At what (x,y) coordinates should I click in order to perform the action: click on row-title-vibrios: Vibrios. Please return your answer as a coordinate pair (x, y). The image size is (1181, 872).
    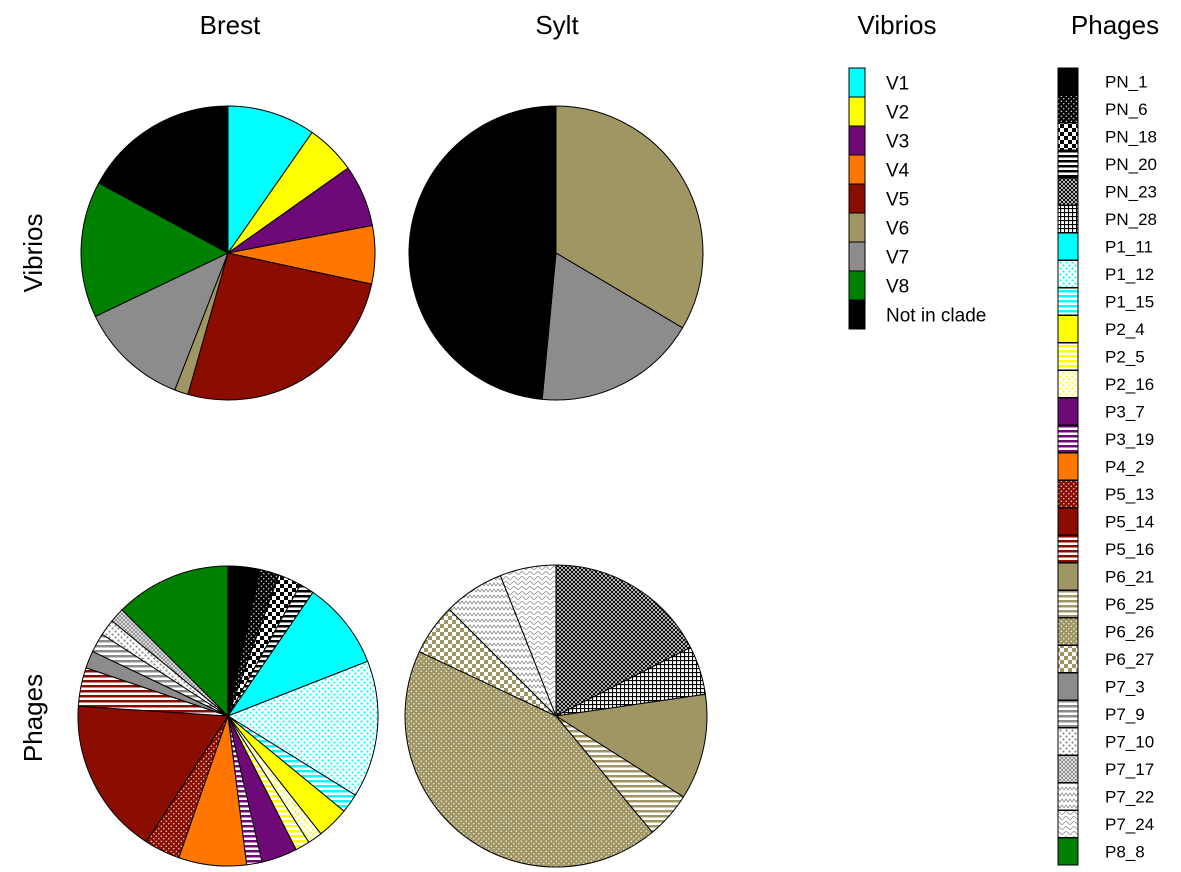
    Looking at the image, I should click on (33, 252).